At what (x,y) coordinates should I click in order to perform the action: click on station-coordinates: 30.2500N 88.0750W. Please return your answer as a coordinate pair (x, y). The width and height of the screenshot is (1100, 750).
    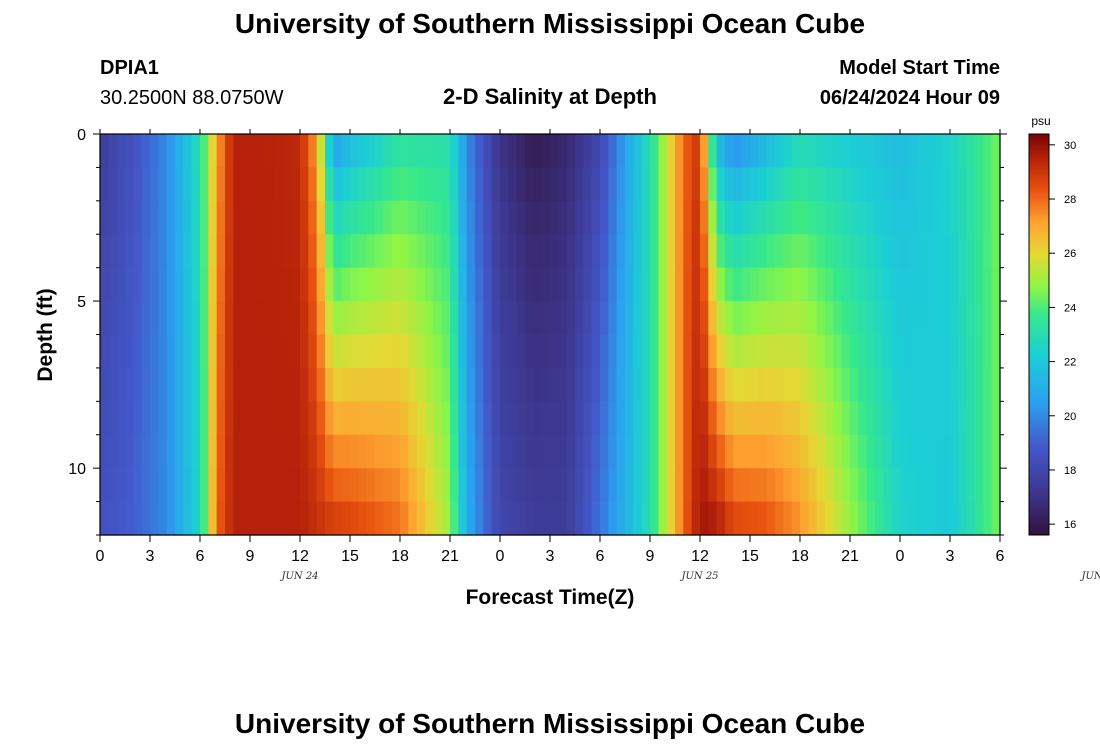
    Looking at the image, I should click on (192, 98).